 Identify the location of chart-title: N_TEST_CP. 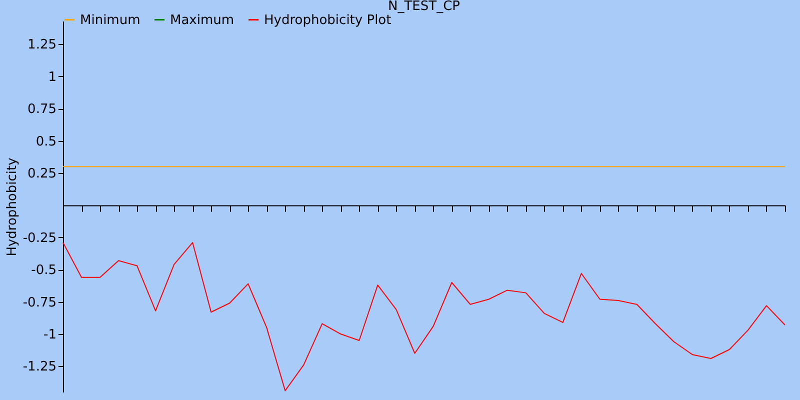
(424, 7).